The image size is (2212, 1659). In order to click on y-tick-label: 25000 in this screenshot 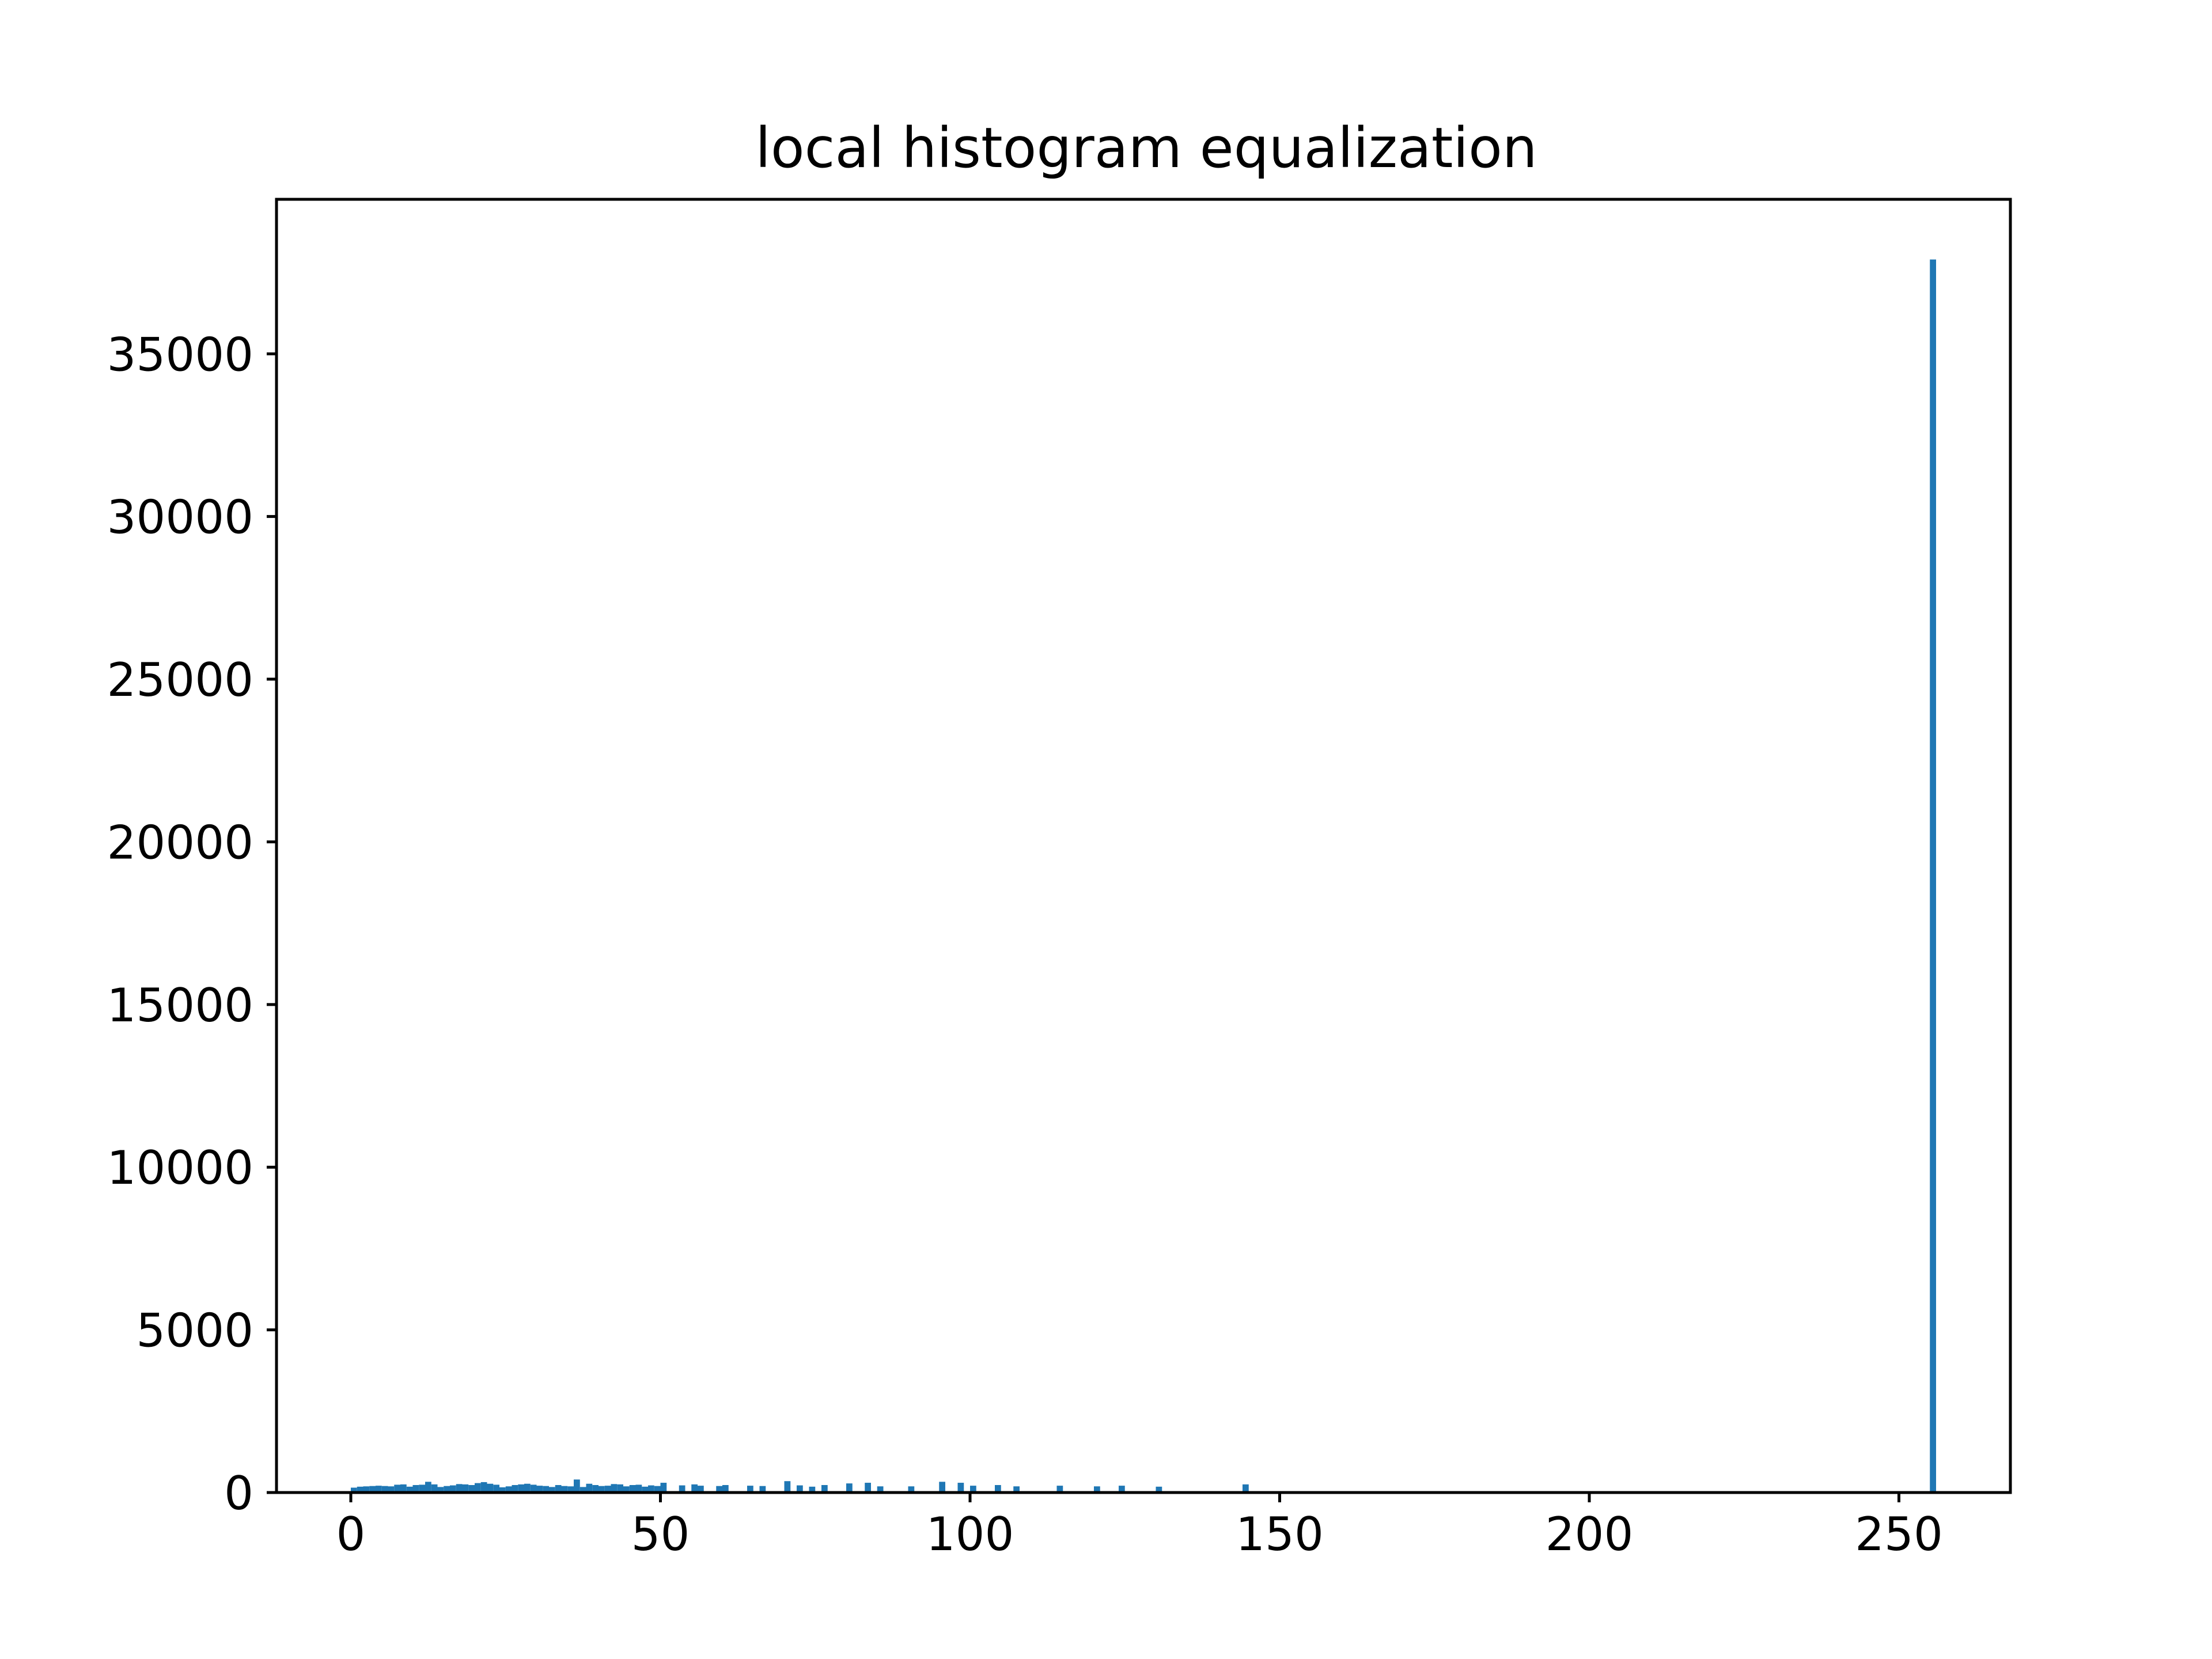, I will do `click(180, 680)`.